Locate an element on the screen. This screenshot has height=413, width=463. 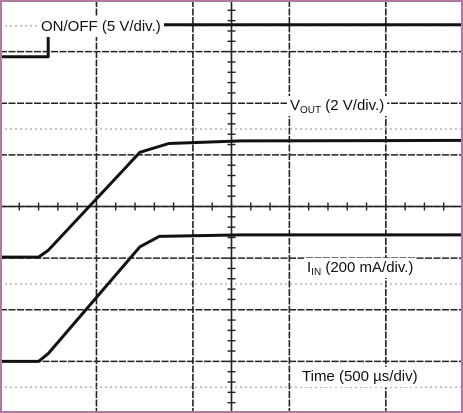
onoff-label: ON/OFF (5 V/div.) is located at coordinates (101, 27).